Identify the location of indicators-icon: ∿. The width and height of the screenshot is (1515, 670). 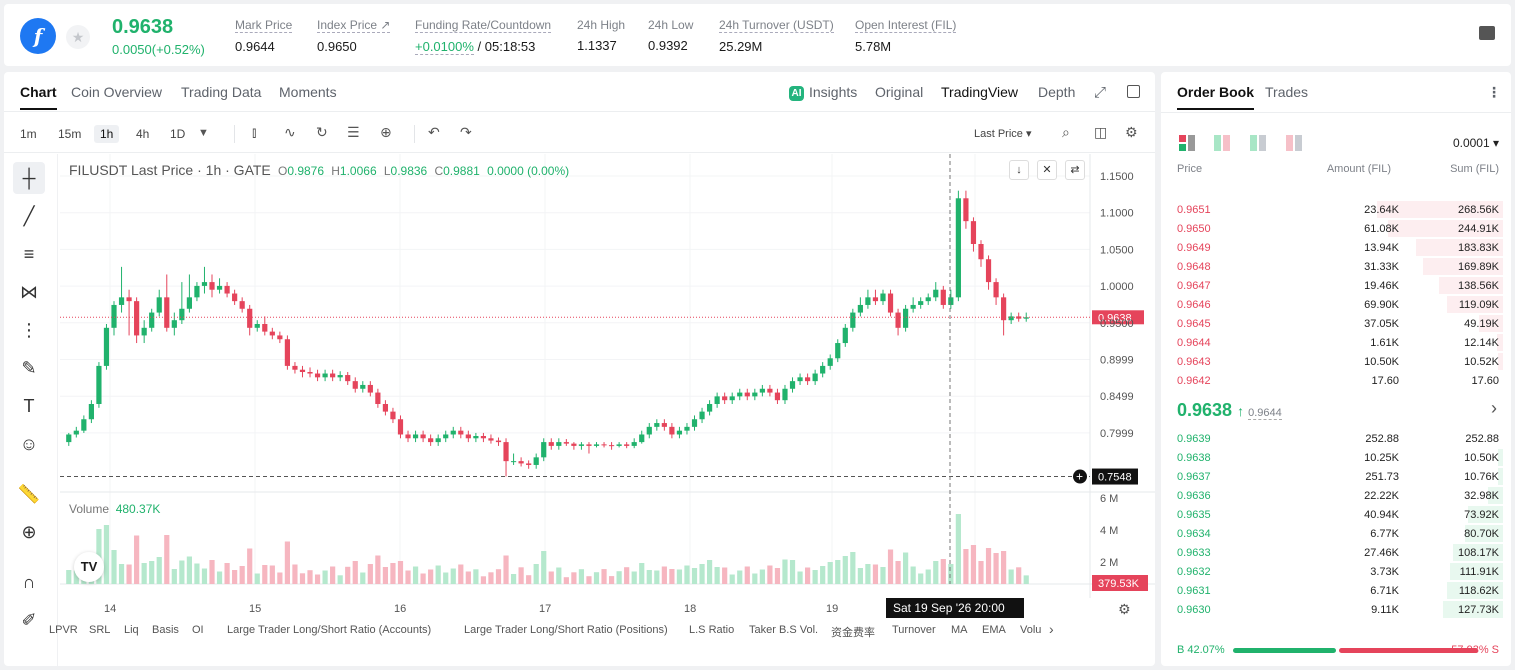
(290, 132).